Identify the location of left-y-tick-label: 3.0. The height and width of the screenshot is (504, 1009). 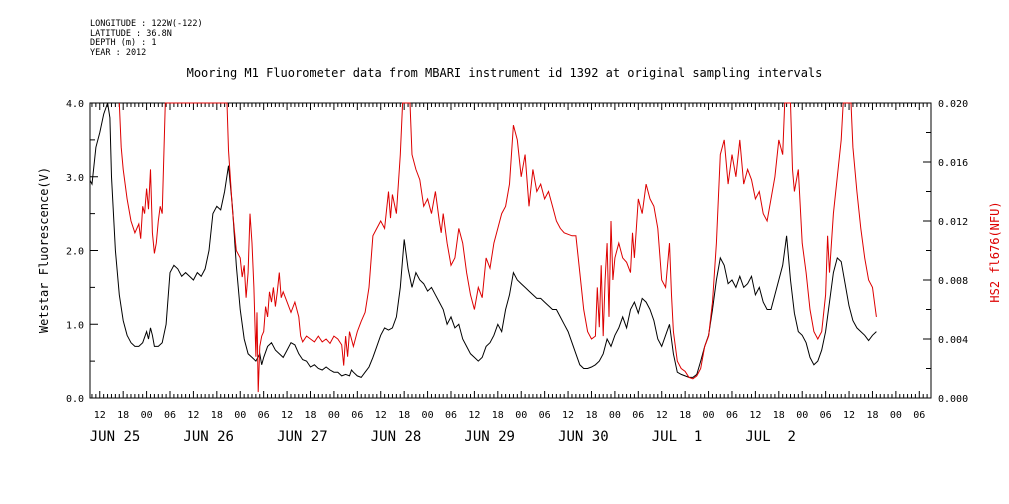
(75, 178).